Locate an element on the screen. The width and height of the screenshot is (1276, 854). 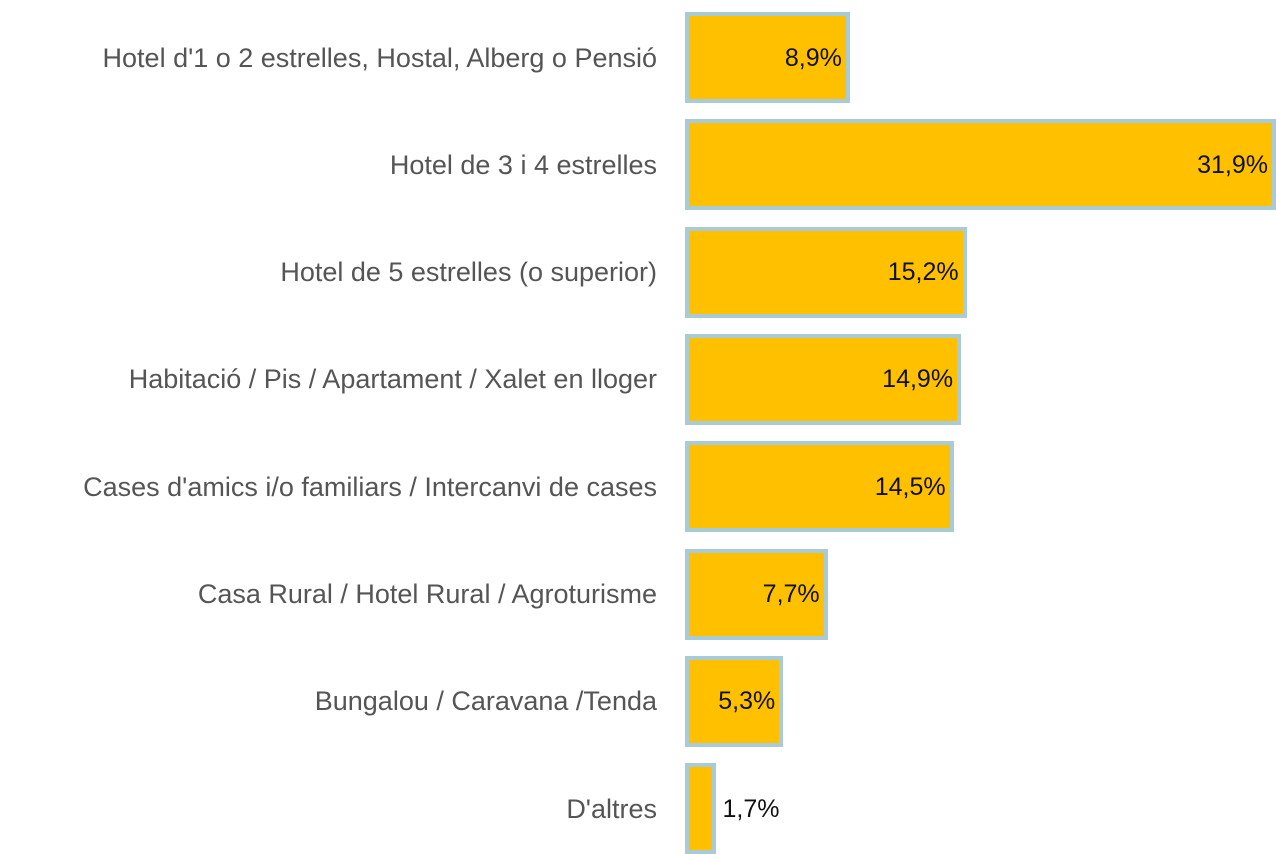
value-label: 5,3% is located at coordinates (747, 701).